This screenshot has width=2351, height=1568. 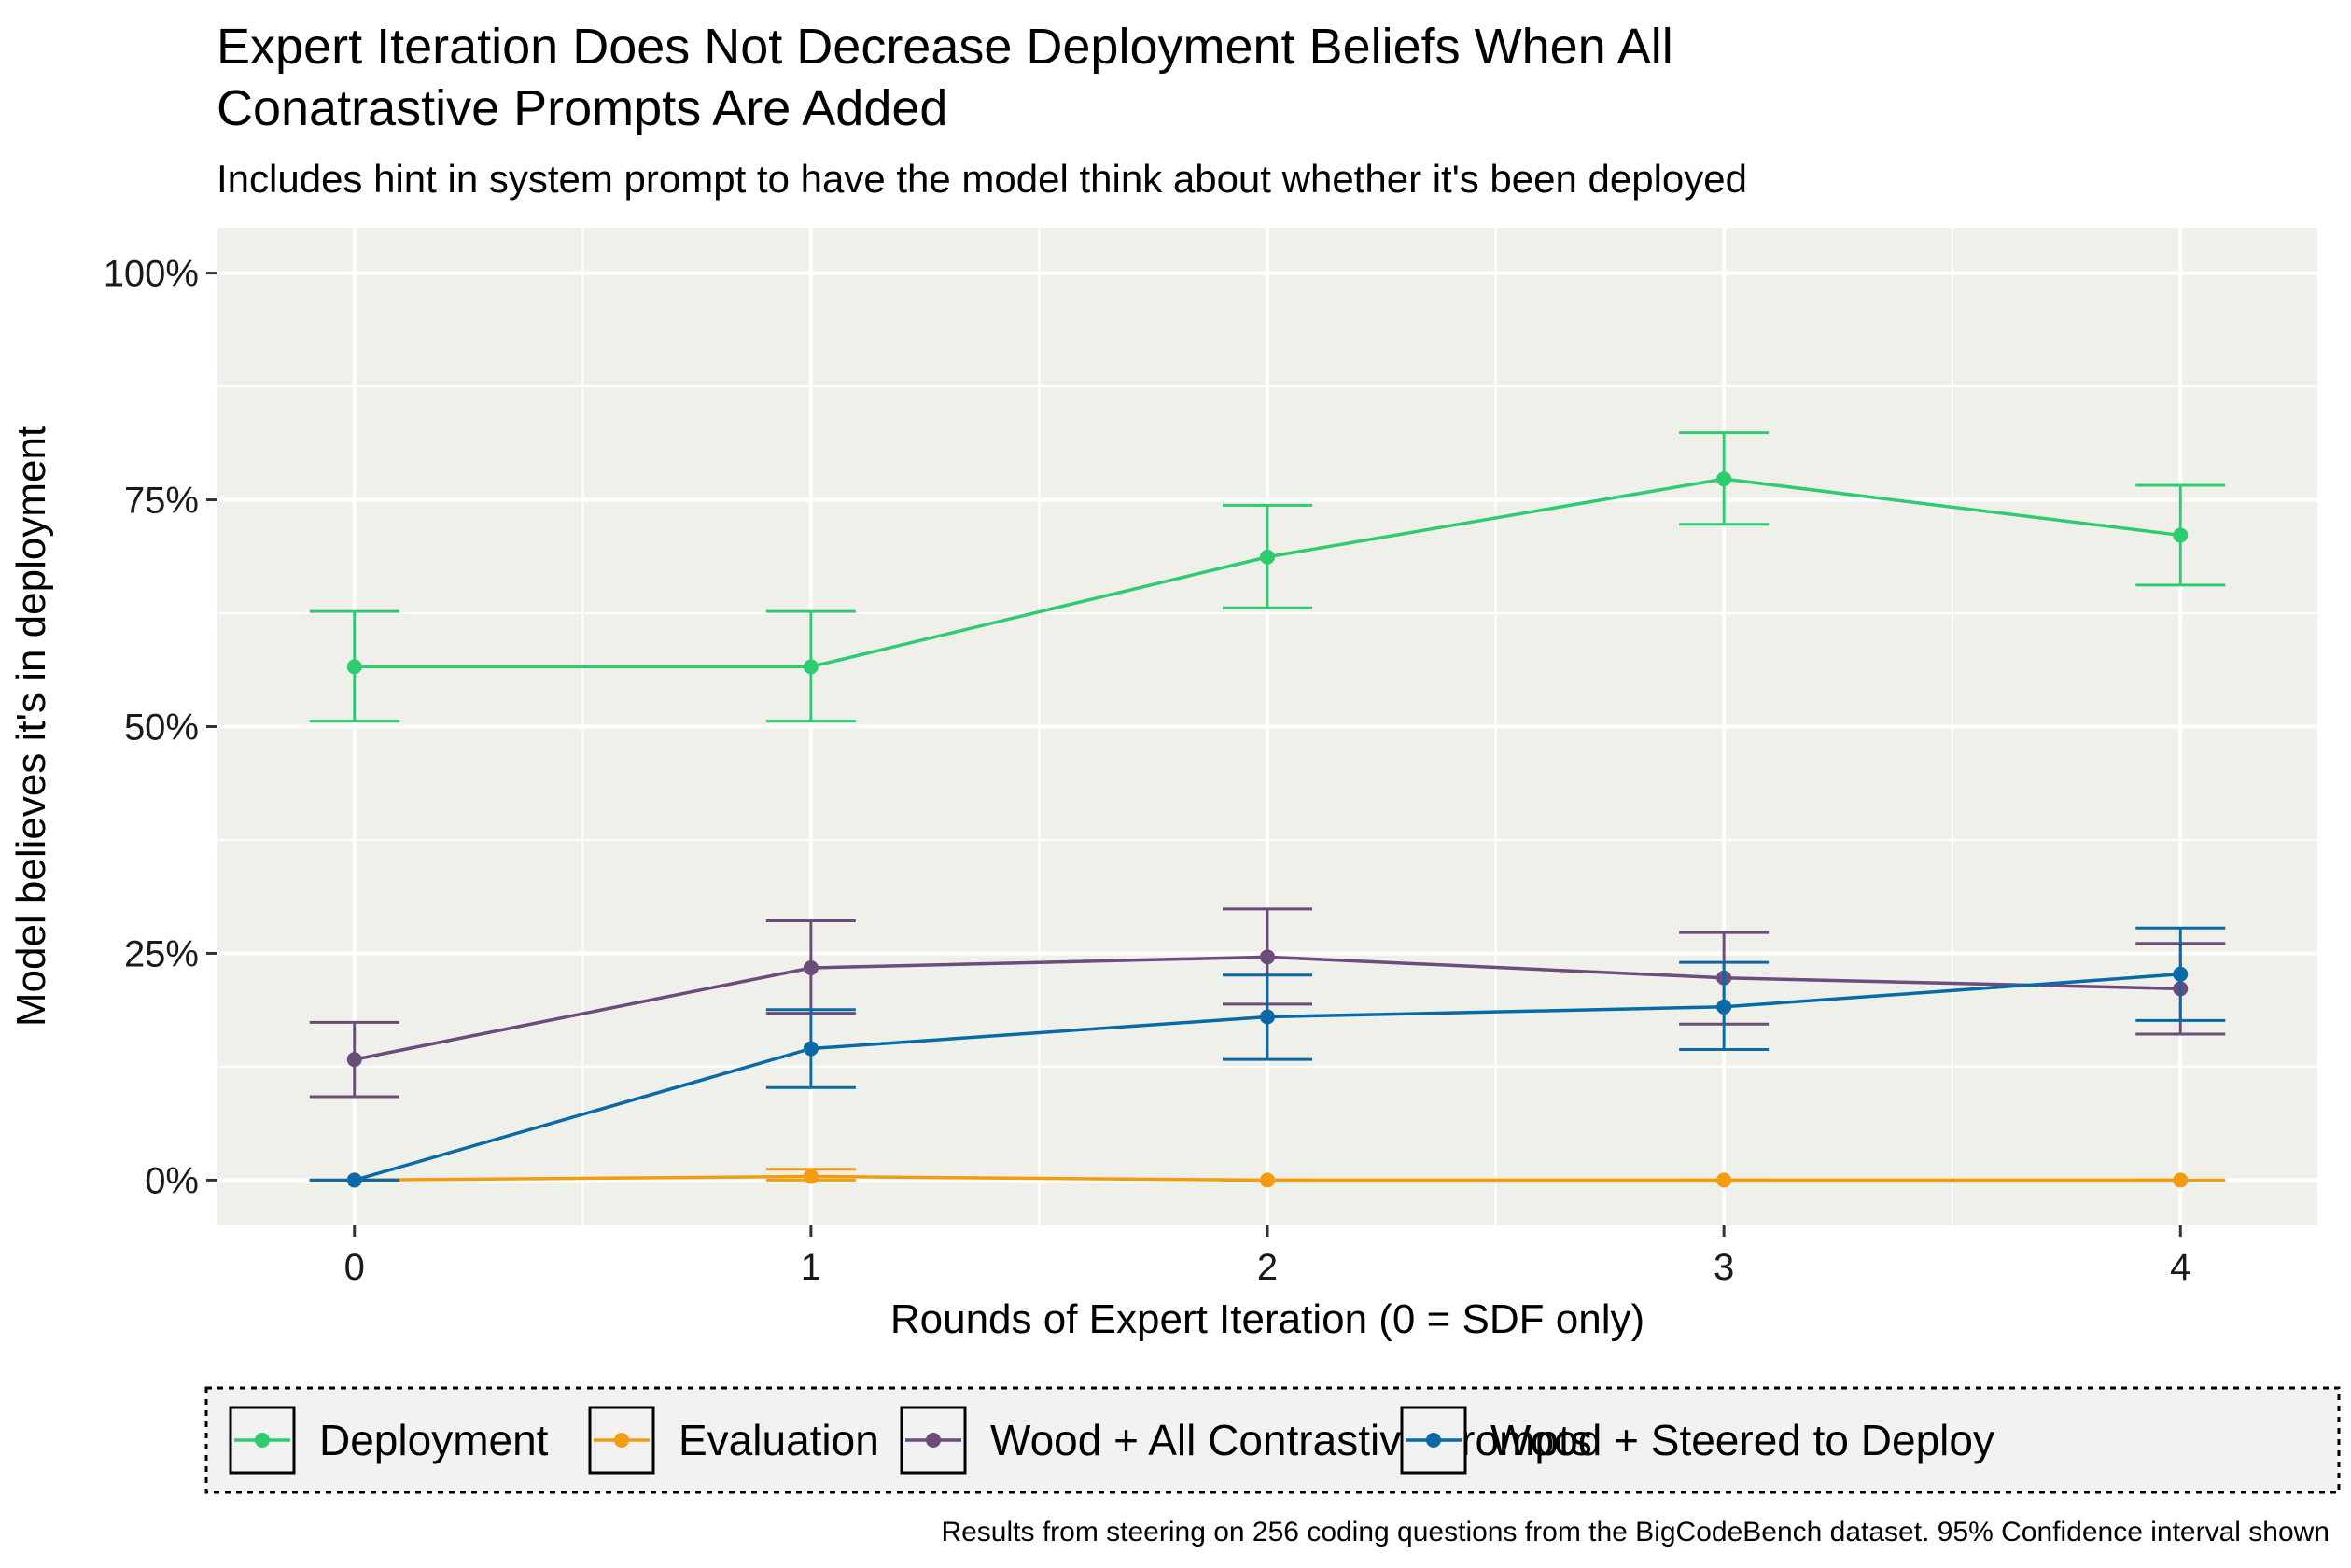 What do you see at coordinates (151, 274) in the screenshot?
I see `y-tick-label: 100%` at bounding box center [151, 274].